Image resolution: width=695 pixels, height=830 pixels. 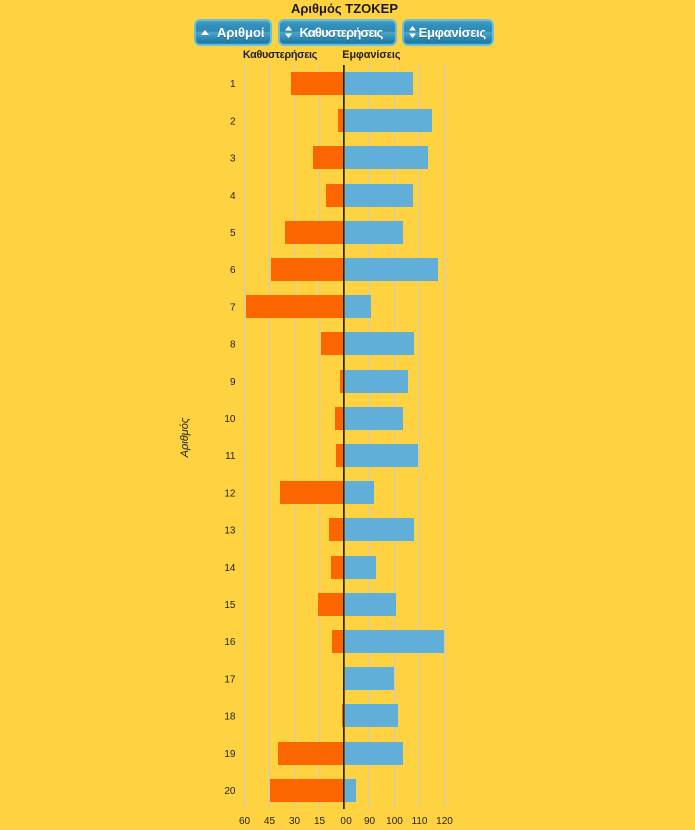 What do you see at coordinates (233, 121) in the screenshot?
I see `svg-text: 2` at bounding box center [233, 121].